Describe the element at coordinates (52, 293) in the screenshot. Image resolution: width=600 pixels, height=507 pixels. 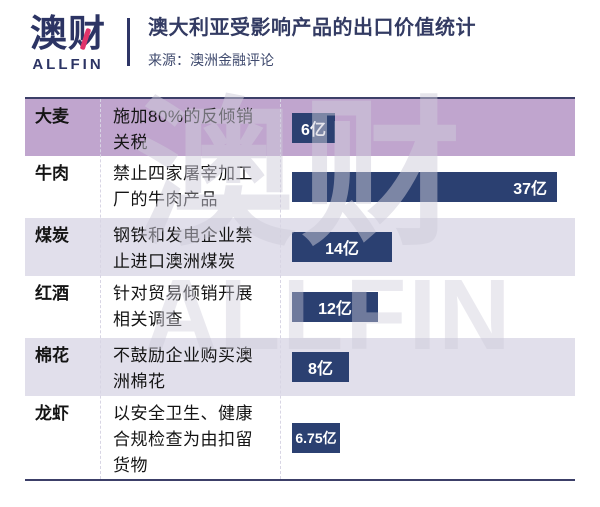
I see `row-category: 红酒` at that location.